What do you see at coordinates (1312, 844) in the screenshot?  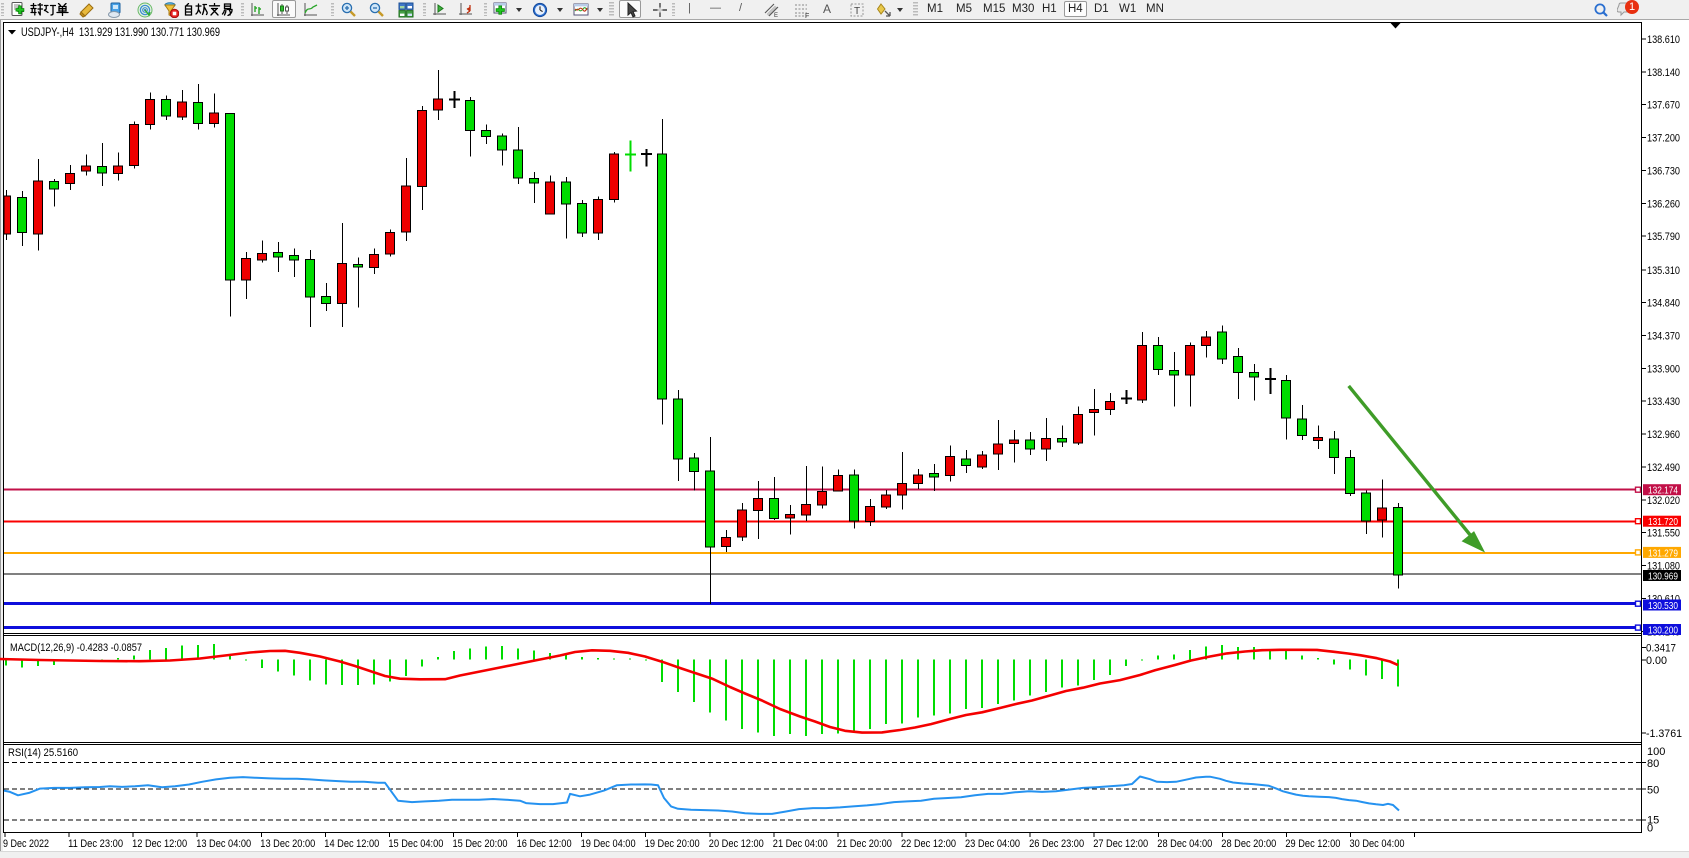 I see `svg-text: 29 Dec 12:00` at bounding box center [1312, 844].